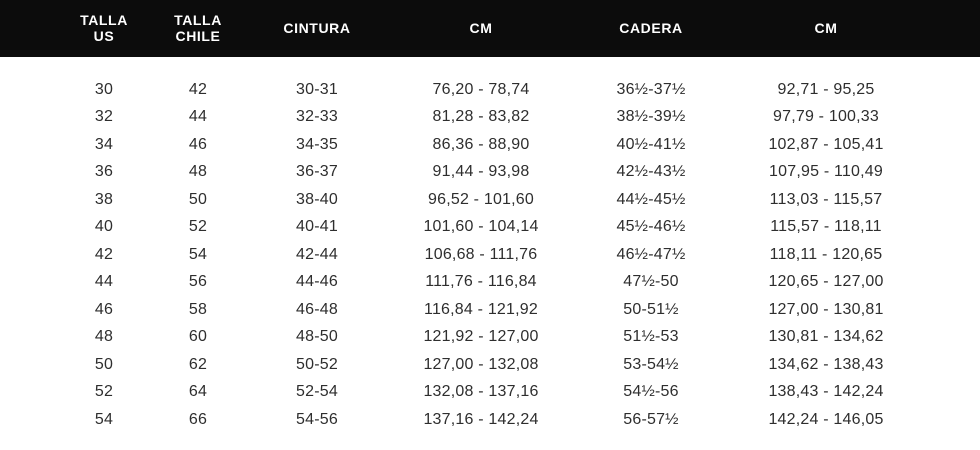 The width and height of the screenshot is (980, 450). I want to click on column-header-cintura: CINTURA, so click(317, 28).